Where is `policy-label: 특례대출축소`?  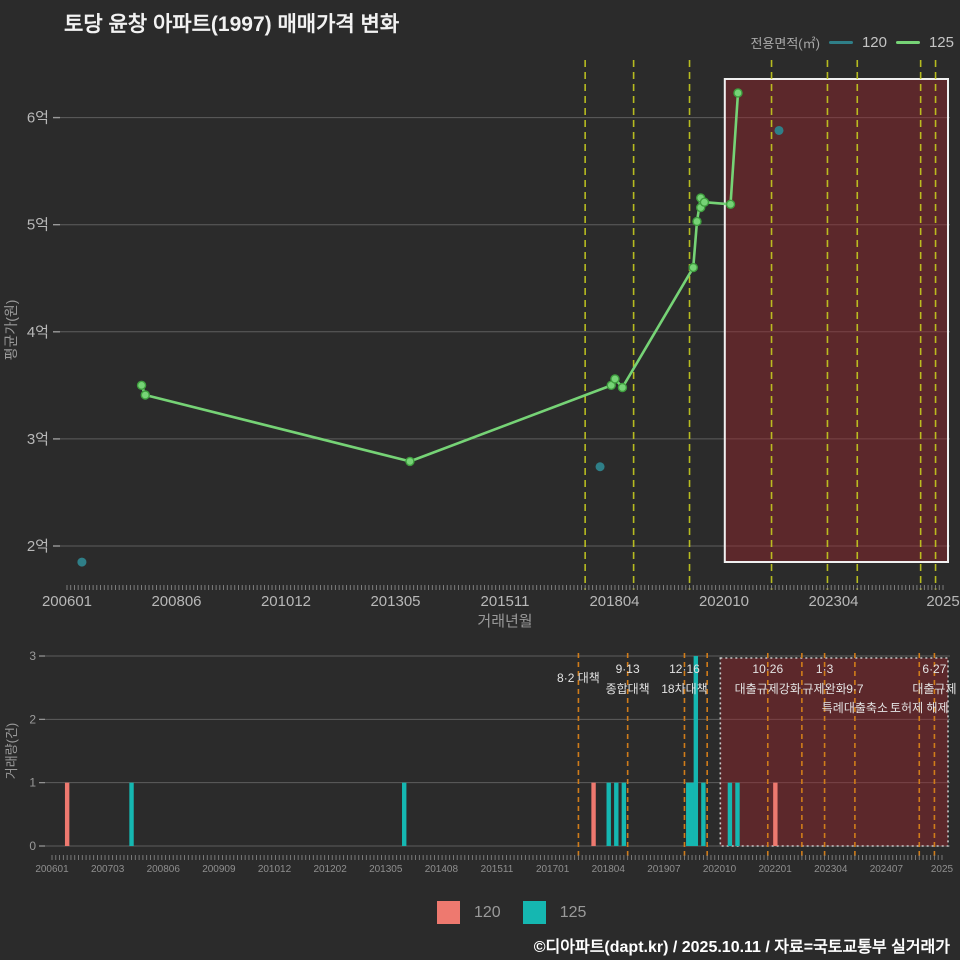 policy-label: 특례대출축소 is located at coordinates (855, 708).